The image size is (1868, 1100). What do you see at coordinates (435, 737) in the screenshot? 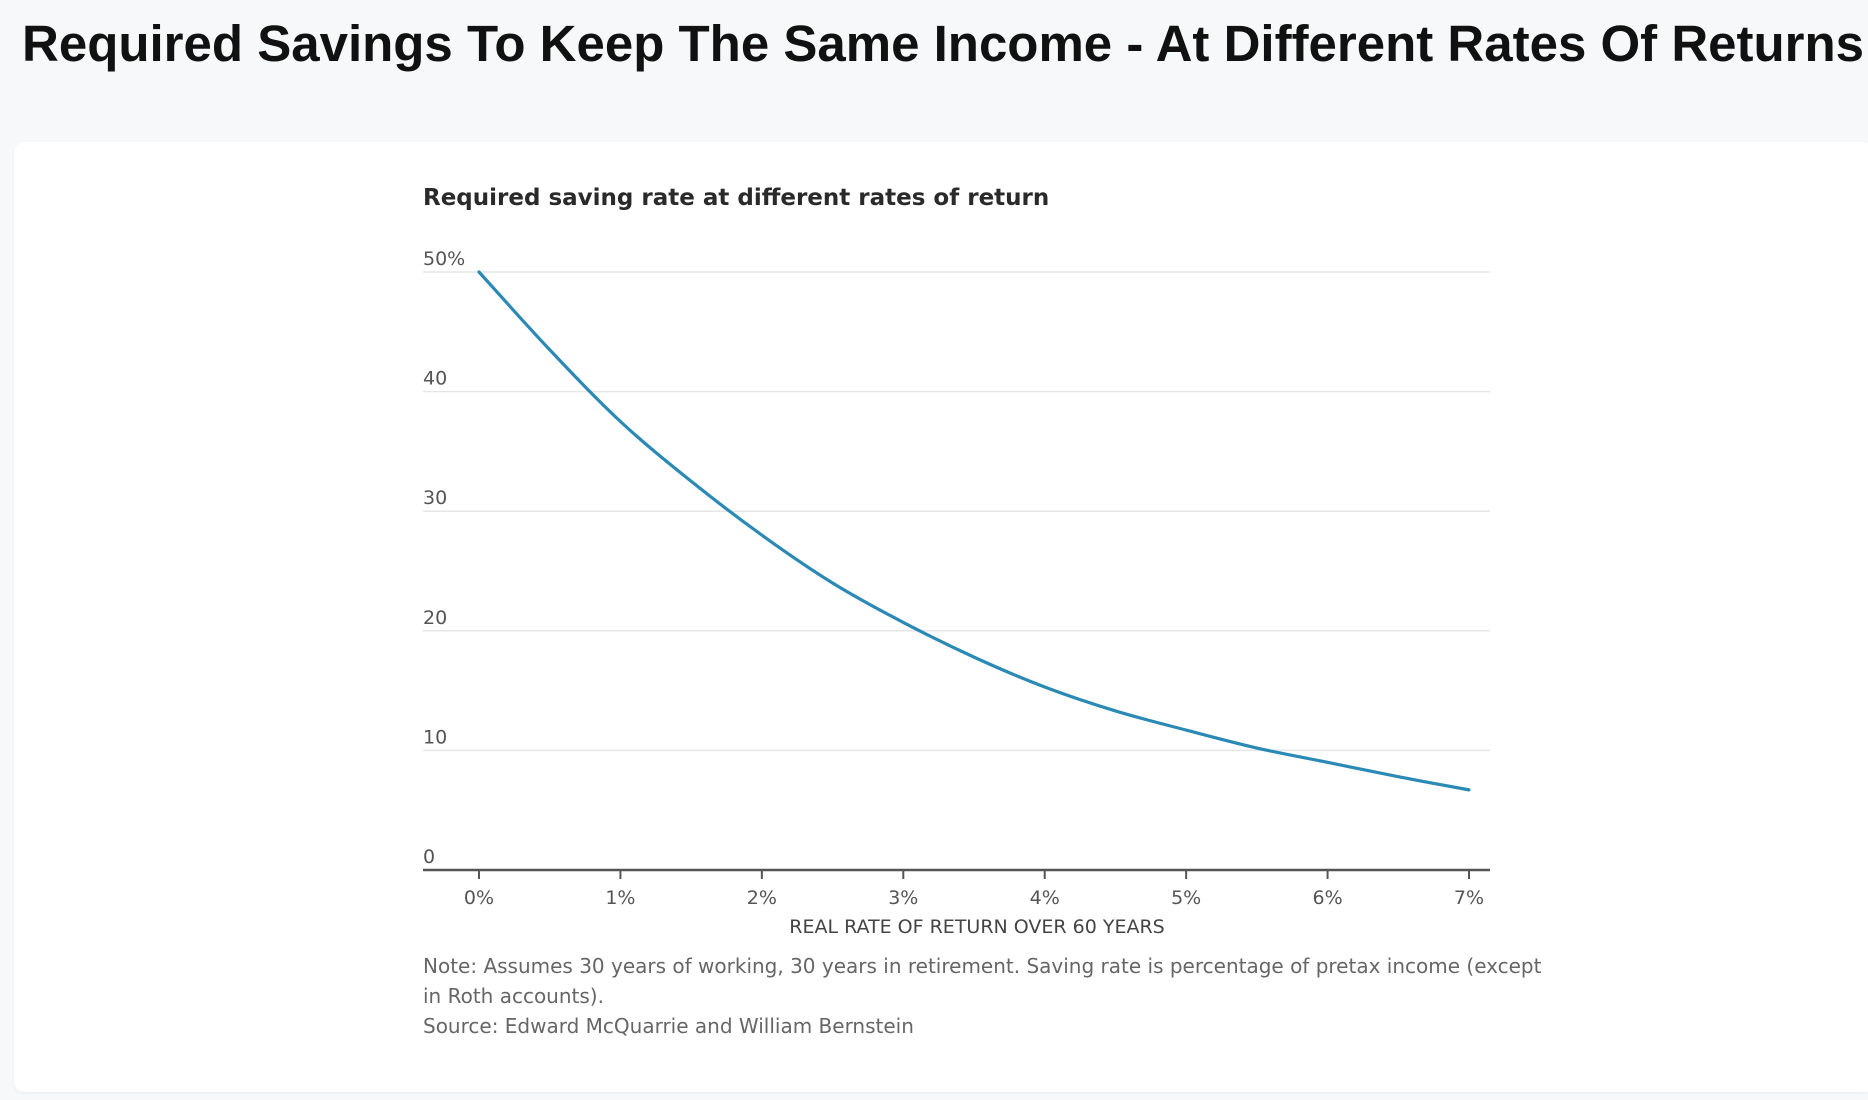
I see `y-tick-label: 10` at bounding box center [435, 737].